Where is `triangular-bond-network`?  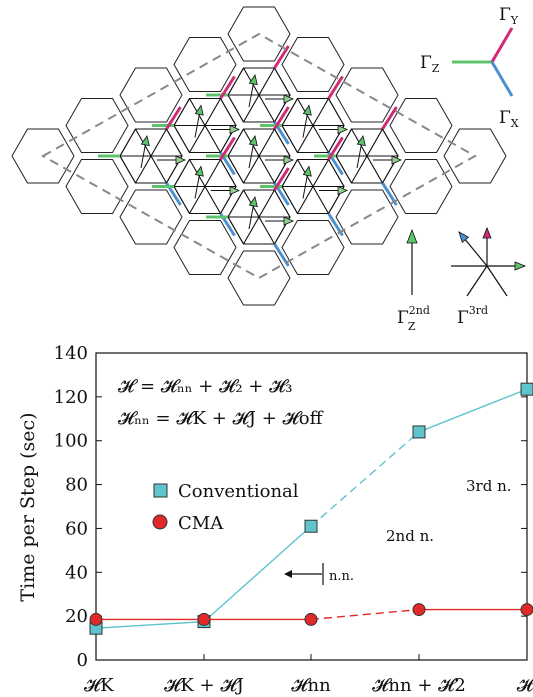 triangular-bond-network is located at coordinates (259, 156).